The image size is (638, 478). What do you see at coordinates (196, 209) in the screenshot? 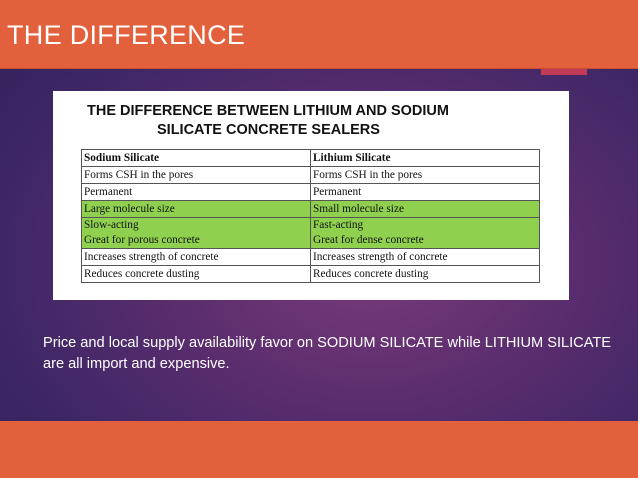
I see `table-cell-sodium: Large molecule size` at bounding box center [196, 209].